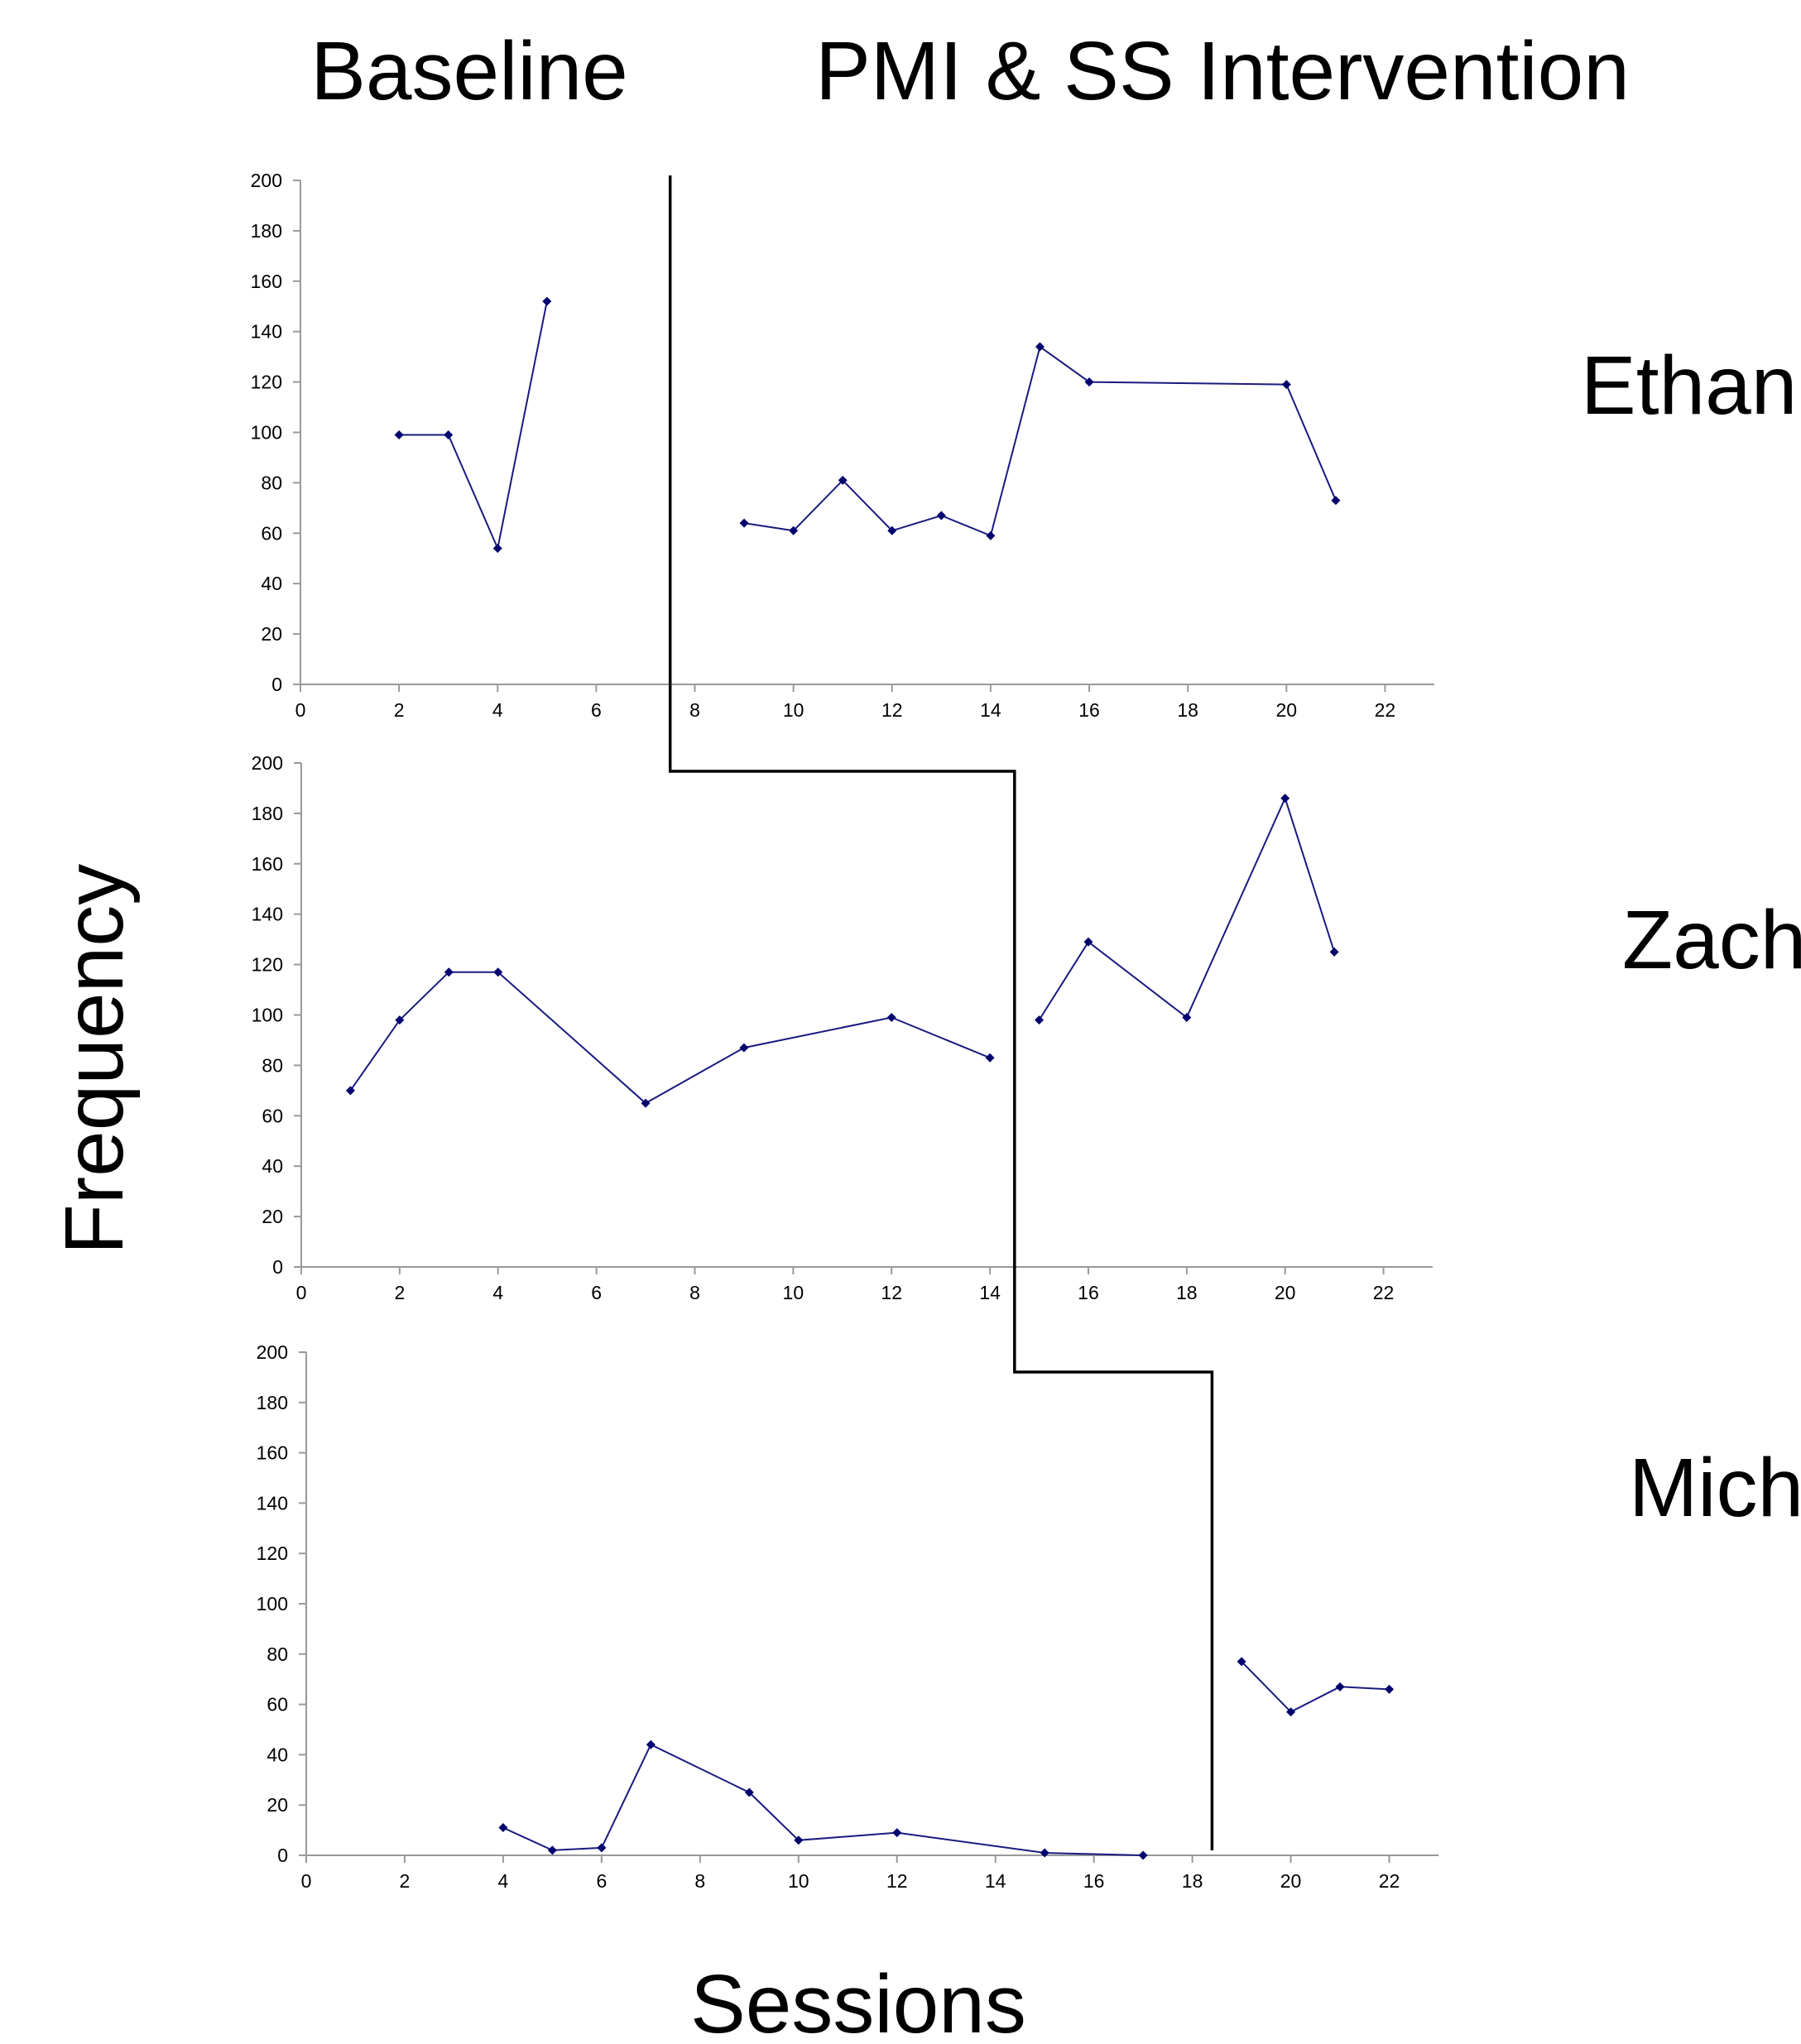 This screenshot has width=1801, height=2044. Describe the element at coordinates (1222, 72) in the screenshot. I see `intervention-phase-label: PMI & SS Intervention` at that location.